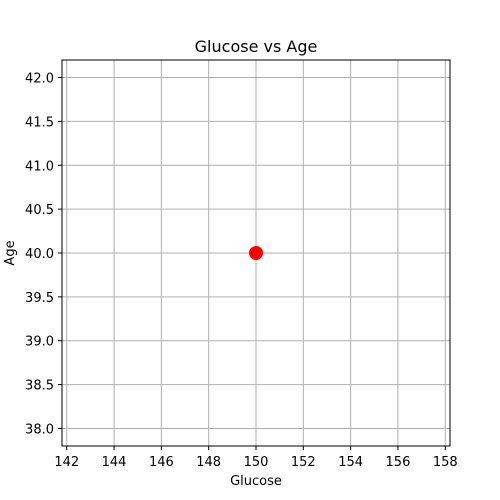 Image resolution: width=500 pixels, height=500 pixels. Describe the element at coordinates (39, 386) in the screenshot. I see `y-tick-label: 38.5` at that location.